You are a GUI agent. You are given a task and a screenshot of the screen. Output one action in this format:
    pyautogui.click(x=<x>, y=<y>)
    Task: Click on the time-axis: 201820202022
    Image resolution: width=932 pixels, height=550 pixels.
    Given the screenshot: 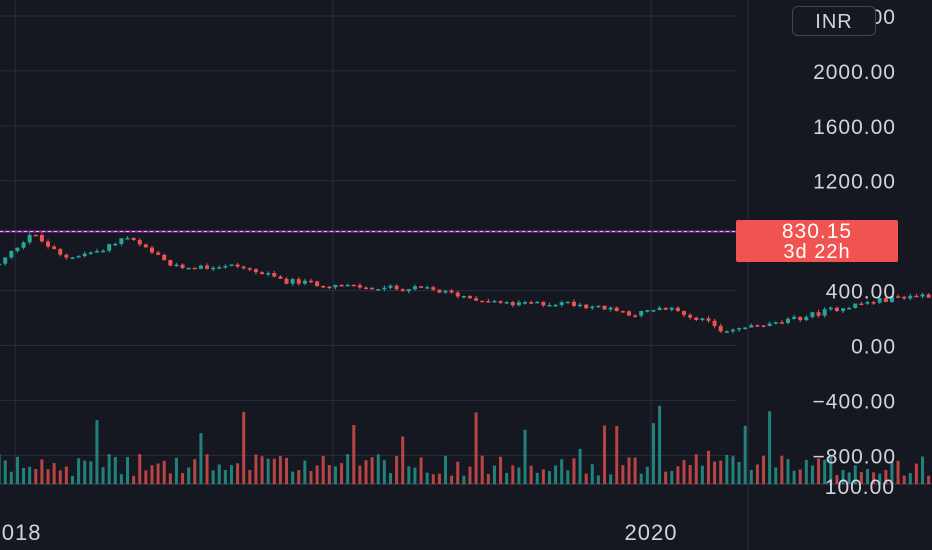 What is the action you would take?
    pyautogui.click(x=338, y=532)
    